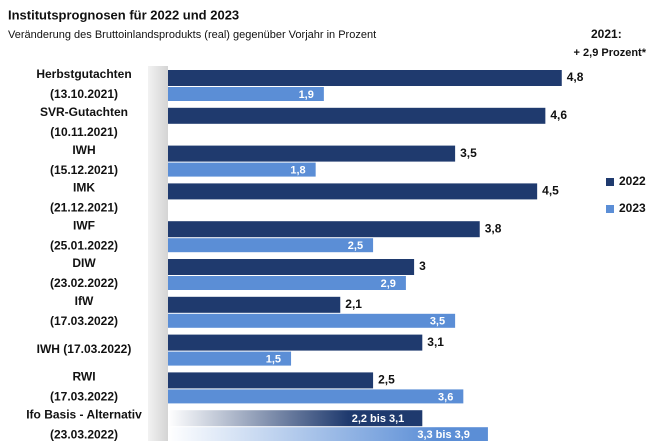 Image resolution: width=652 pixels, height=441 pixels. What do you see at coordinates (422, 266) in the screenshot?
I see `value-label: 3` at bounding box center [422, 266].